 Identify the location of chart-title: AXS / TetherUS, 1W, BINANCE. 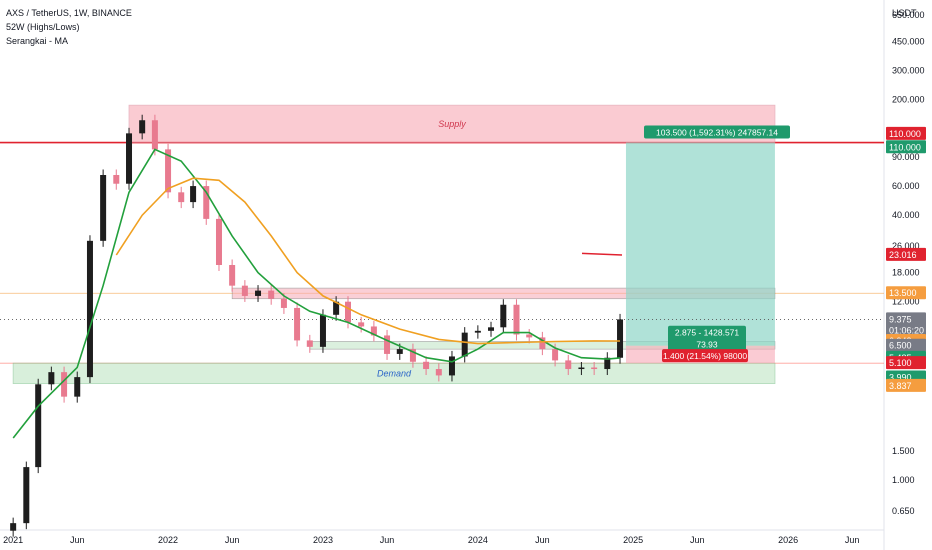
(69, 13).